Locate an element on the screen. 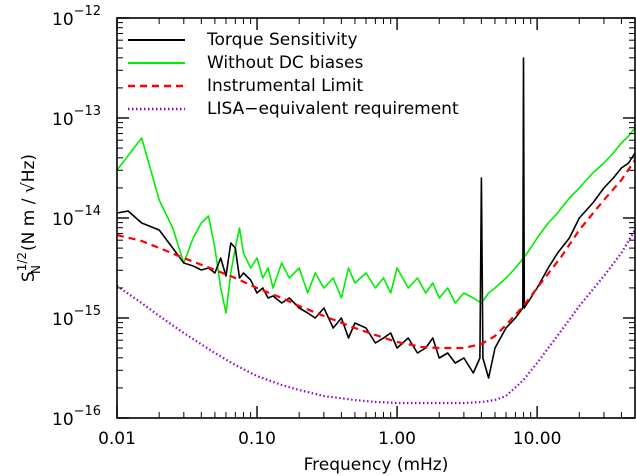 This screenshot has height=476, width=636. y-axis-label-units: (N m / √Hz) is located at coordinates (29, 202).